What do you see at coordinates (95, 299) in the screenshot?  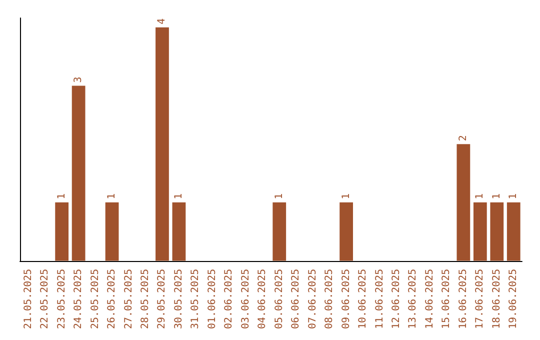 I see `x-tick-label: 25.05.2025` at bounding box center [95, 299].